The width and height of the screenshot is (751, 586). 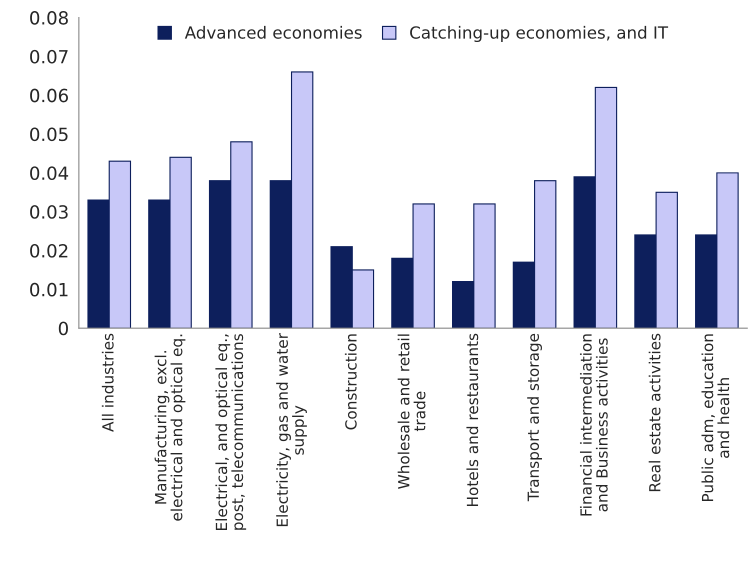 I want to click on x-tick-label: Financial intermediation and Business activities, so click(x=594, y=425).